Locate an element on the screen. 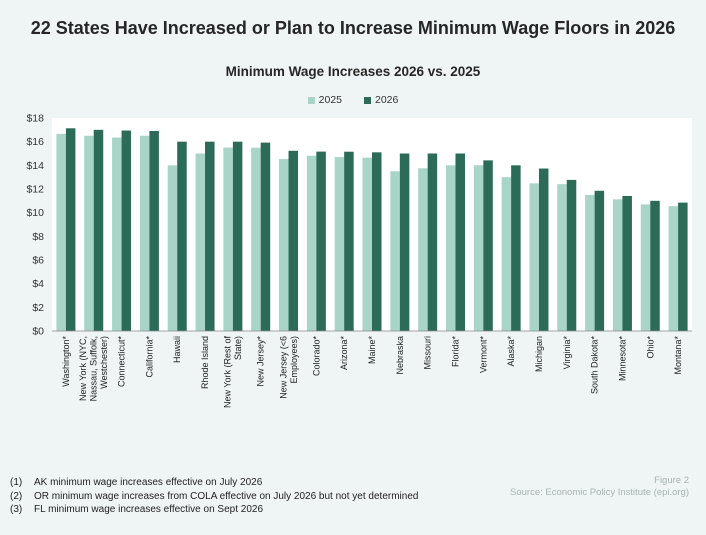 This screenshot has width=706, height=535. x-tick-label: California* is located at coordinates (149, 357).